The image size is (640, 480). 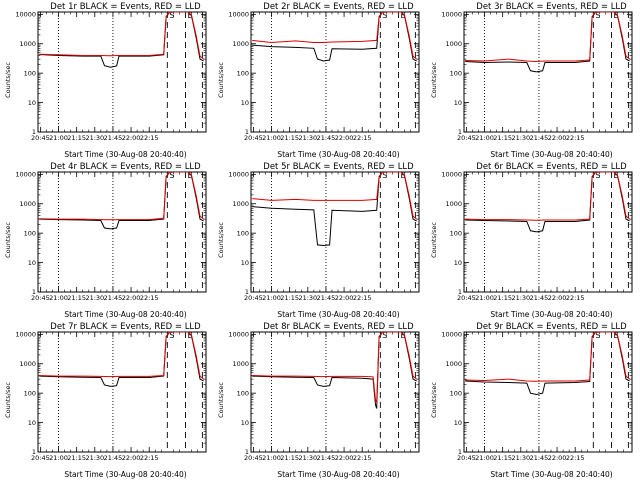 I want to click on y-tick-label: 10, so click(x=32, y=263).